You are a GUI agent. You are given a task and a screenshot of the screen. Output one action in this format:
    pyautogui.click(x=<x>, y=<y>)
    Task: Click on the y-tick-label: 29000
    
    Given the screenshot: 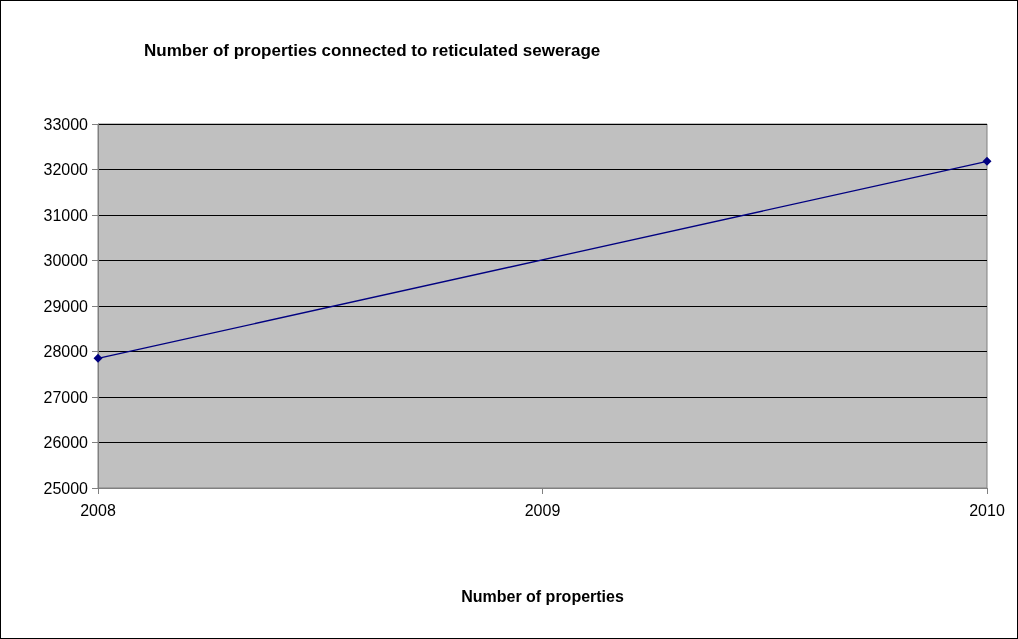 What is the action you would take?
    pyautogui.click(x=66, y=306)
    